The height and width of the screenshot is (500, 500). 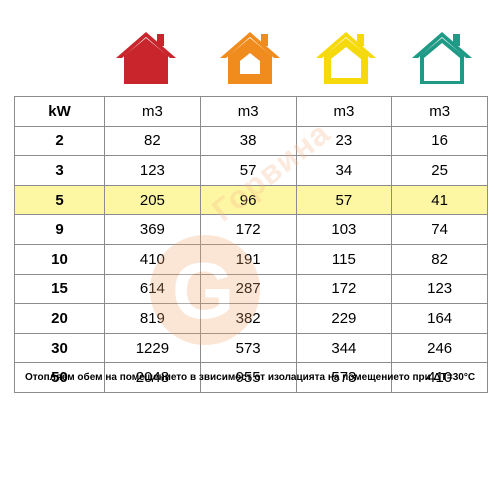 I want to click on volume-m3-cell: 2048, so click(x=152, y=377).